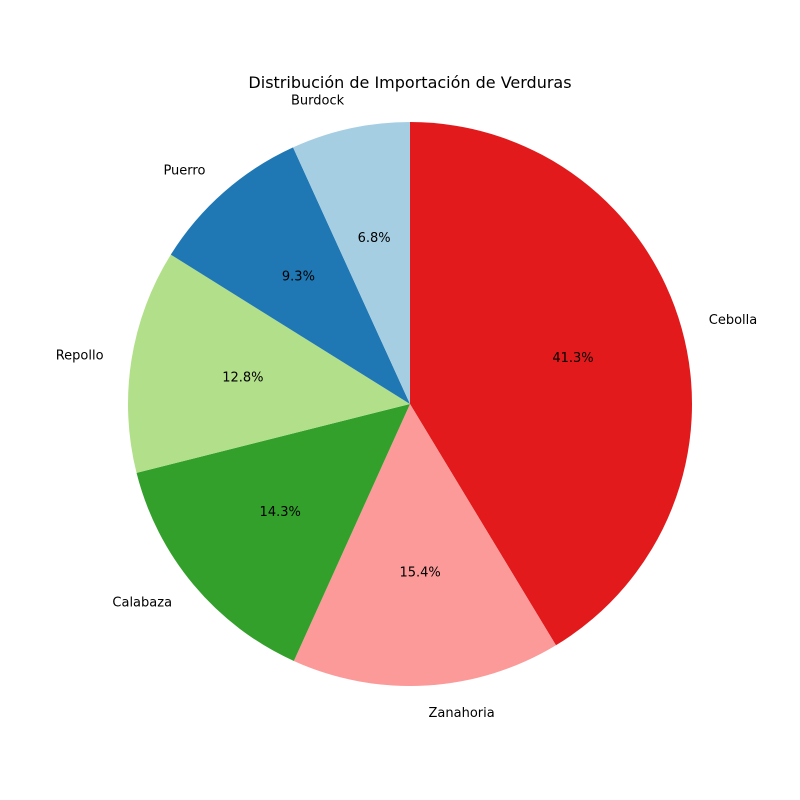 The width and height of the screenshot is (800, 800). Describe the element at coordinates (184, 170) in the screenshot. I see `slice-label-puerro: Puerro` at that location.